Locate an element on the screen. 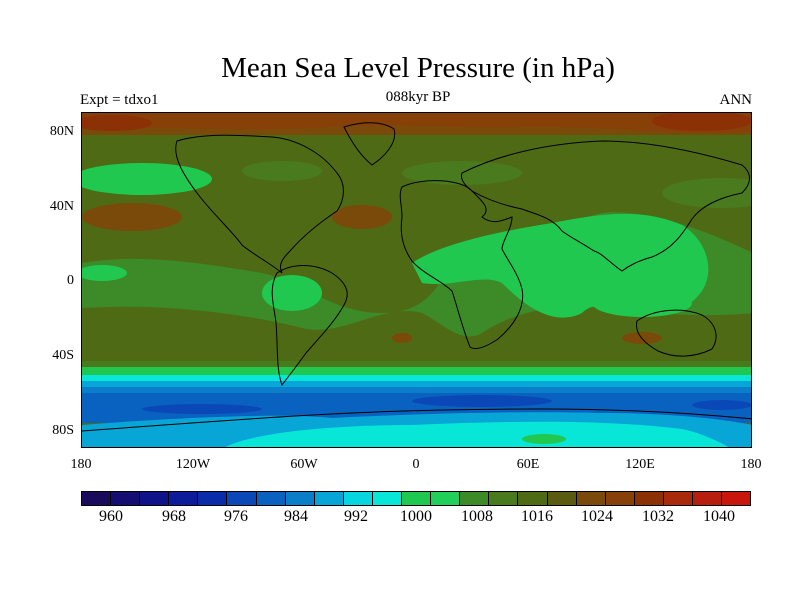  coast-antarctica is located at coordinates (416, 420).